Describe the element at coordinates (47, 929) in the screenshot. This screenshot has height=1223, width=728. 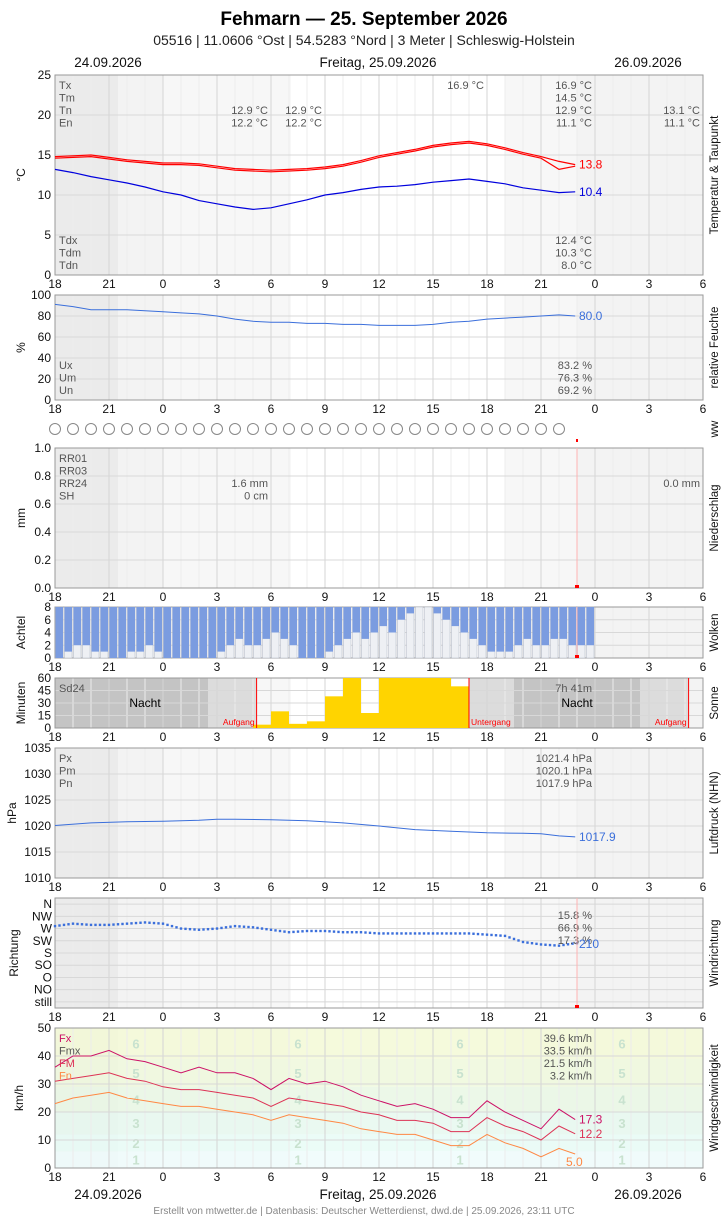
I see `y-category-label: W` at that location.